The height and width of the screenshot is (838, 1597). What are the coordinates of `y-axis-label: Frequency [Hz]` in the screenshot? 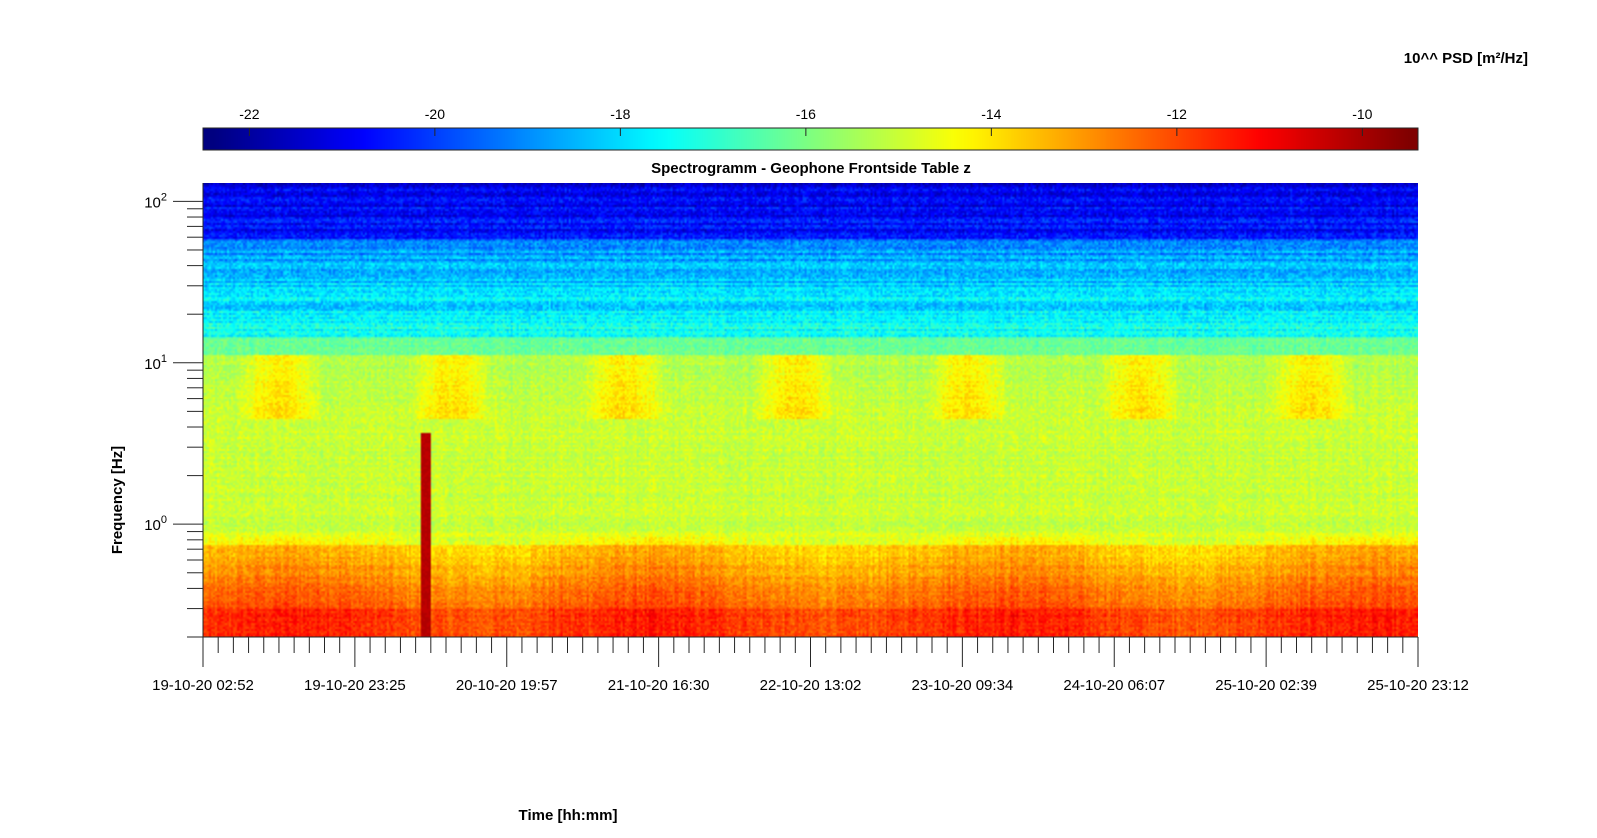 It's located at (117, 500).